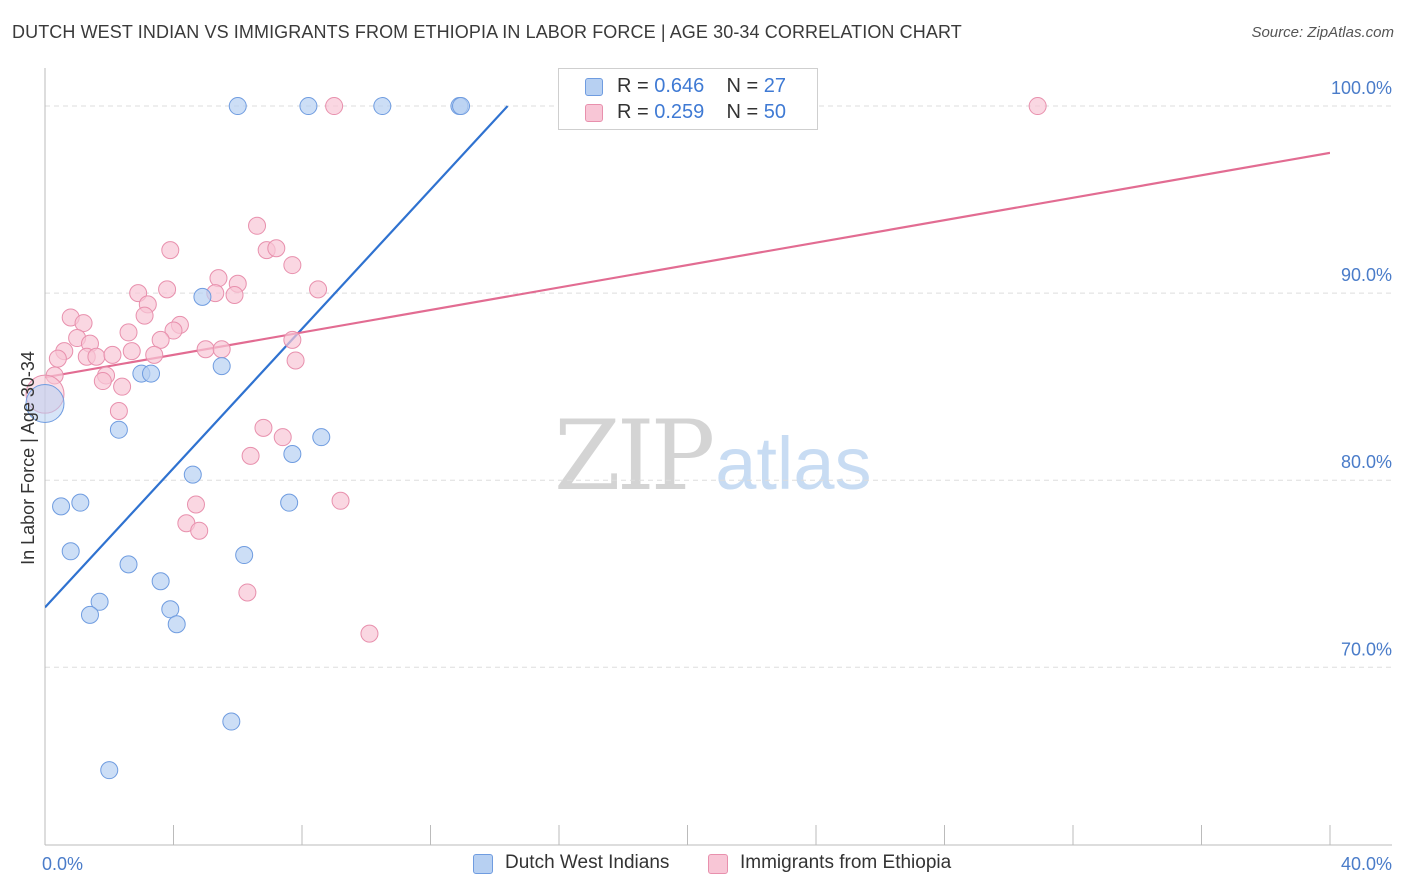  I want to click on watermark: ZIPatlas, so click(713, 456).